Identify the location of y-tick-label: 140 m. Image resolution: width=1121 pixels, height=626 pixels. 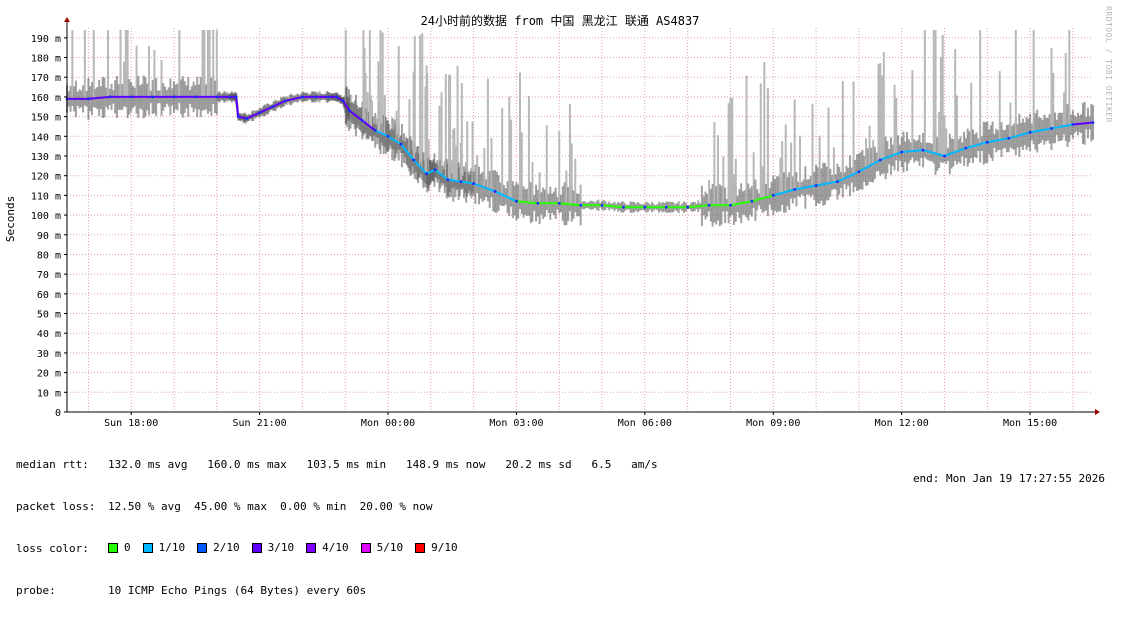
(46, 137).